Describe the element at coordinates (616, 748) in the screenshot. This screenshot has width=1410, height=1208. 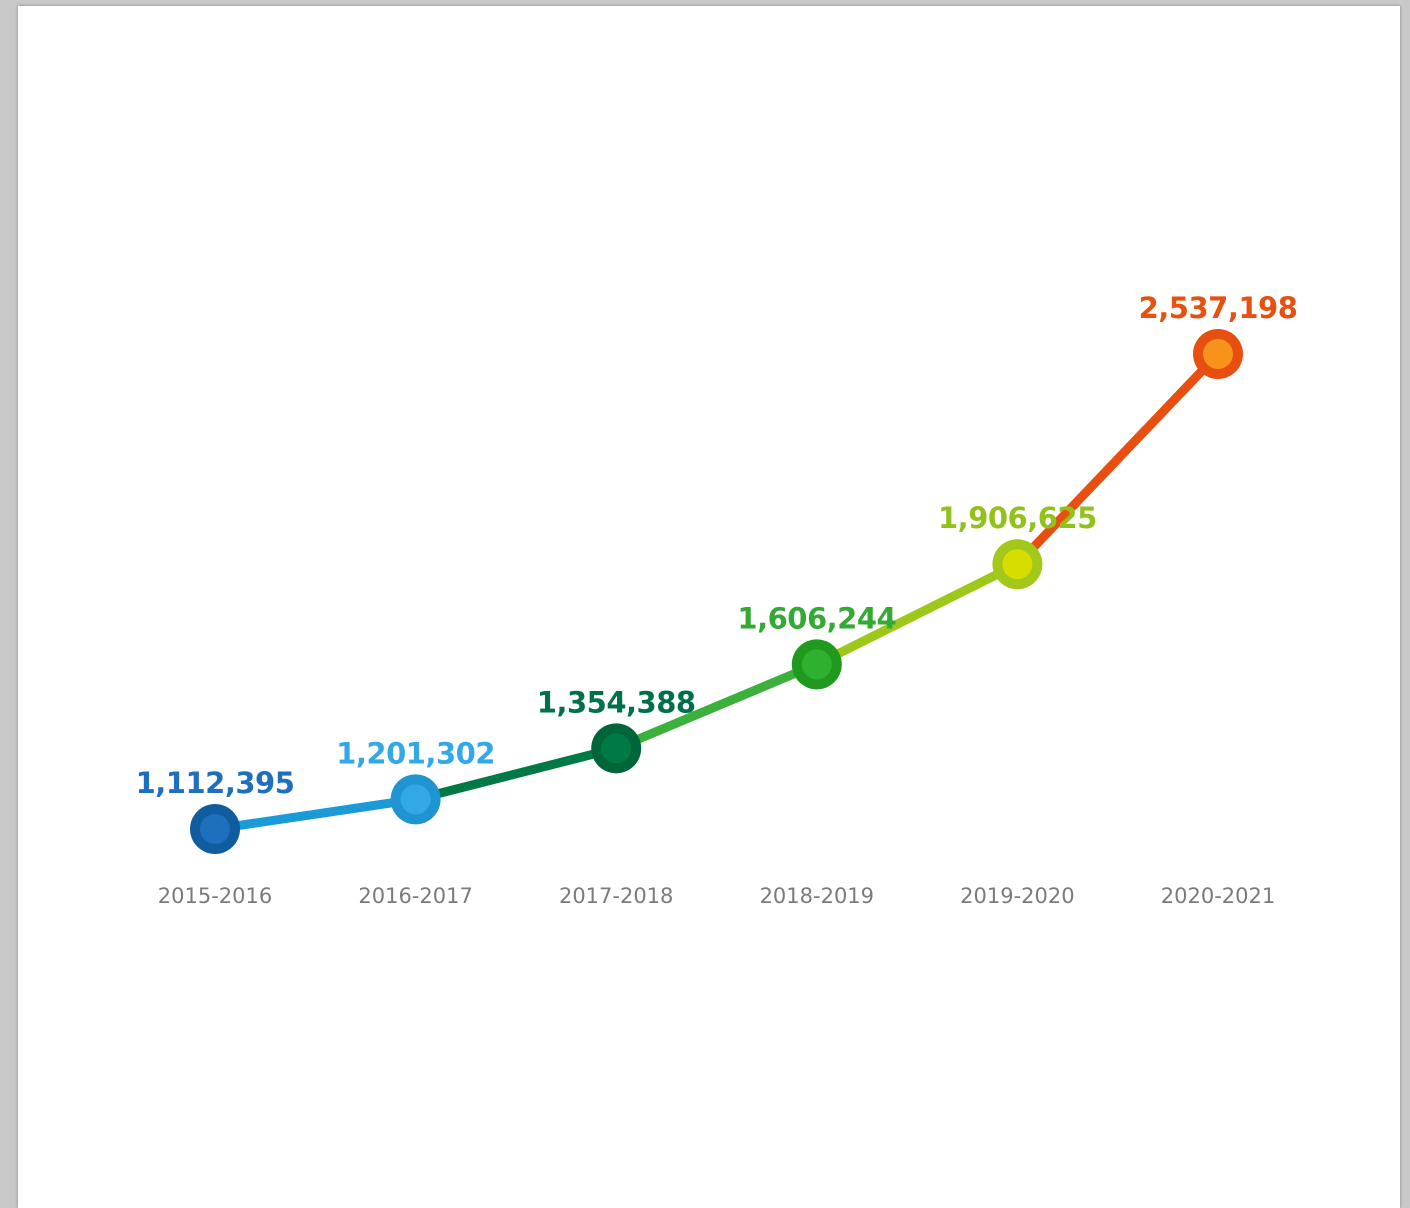
I see `data-point-center-2017-2018` at that location.